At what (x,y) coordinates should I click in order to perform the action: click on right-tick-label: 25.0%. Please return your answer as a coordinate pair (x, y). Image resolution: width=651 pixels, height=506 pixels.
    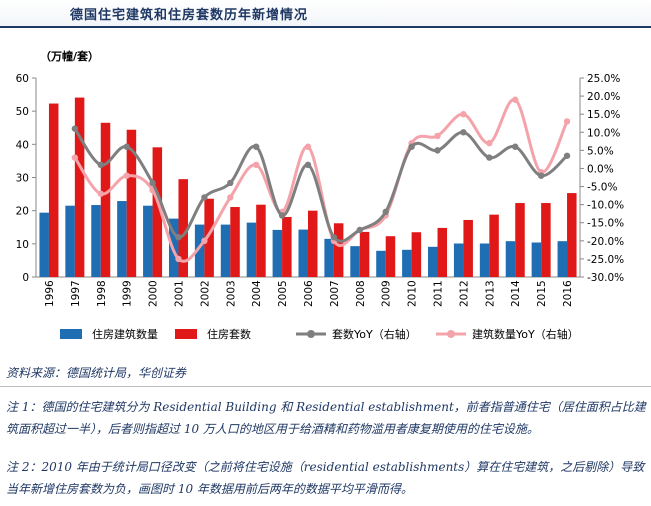
    Looking at the image, I should click on (603, 79).